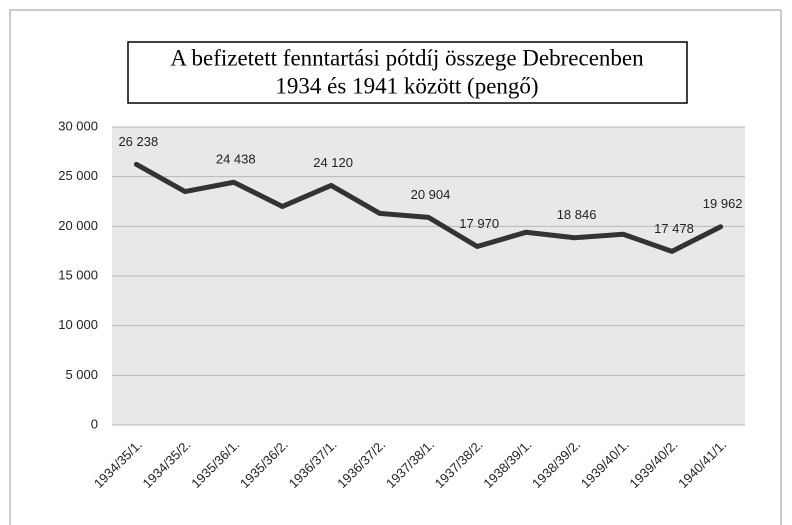 The image size is (792, 525). I want to click on data-label: 17 478, so click(674, 228).